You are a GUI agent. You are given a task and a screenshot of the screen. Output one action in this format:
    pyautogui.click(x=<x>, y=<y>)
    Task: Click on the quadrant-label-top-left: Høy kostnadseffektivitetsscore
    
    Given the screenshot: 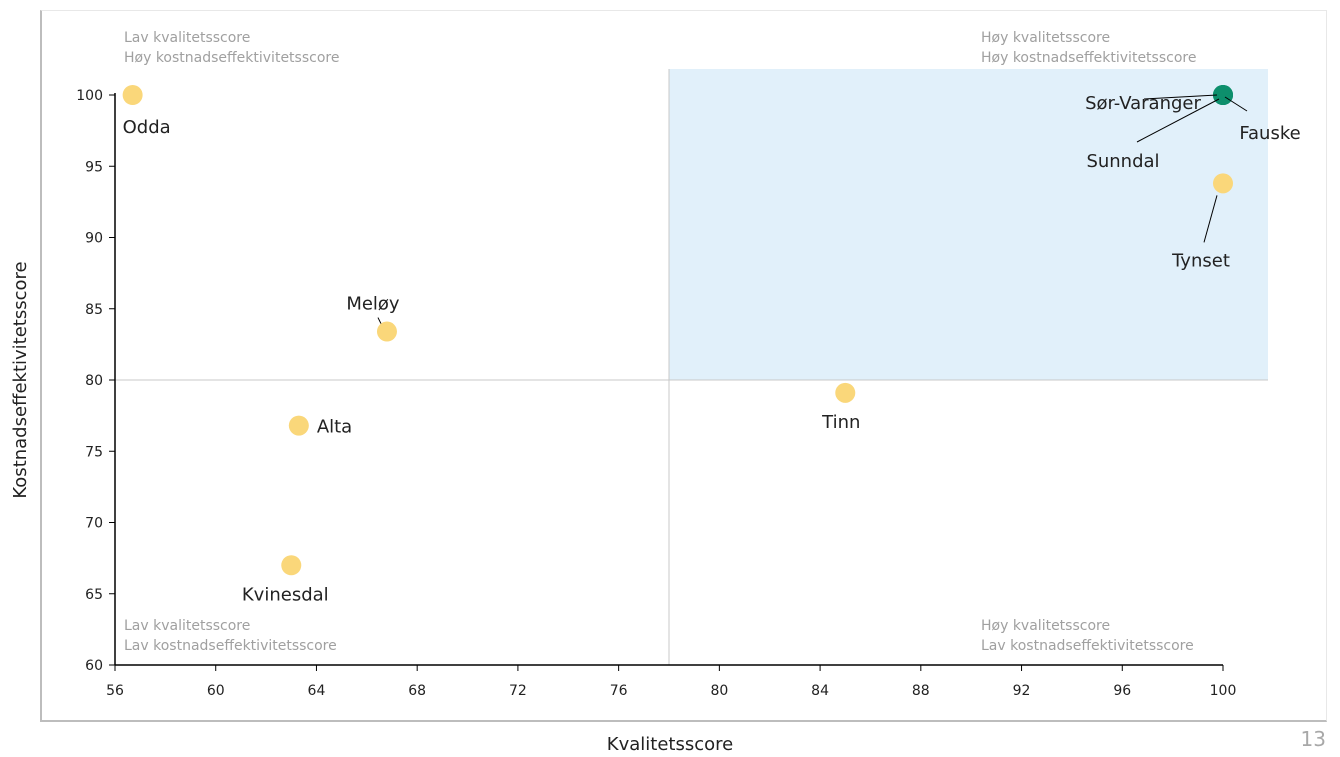 What is the action you would take?
    pyautogui.click(x=231, y=58)
    